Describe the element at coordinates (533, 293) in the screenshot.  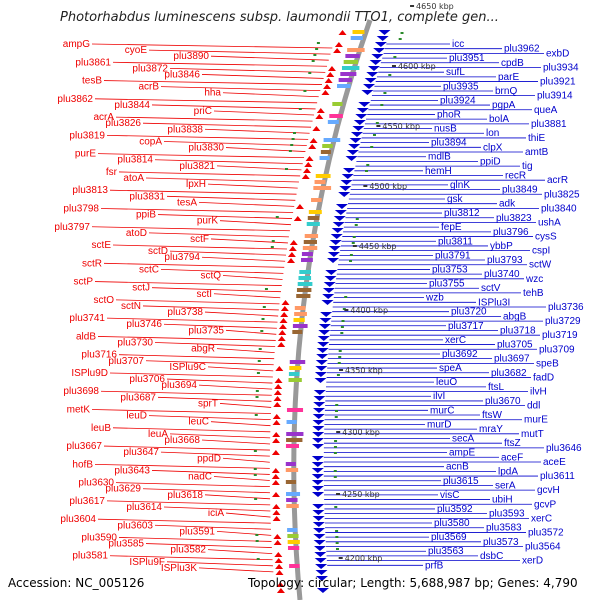
I see `gene-label-right: tehB` at that location.